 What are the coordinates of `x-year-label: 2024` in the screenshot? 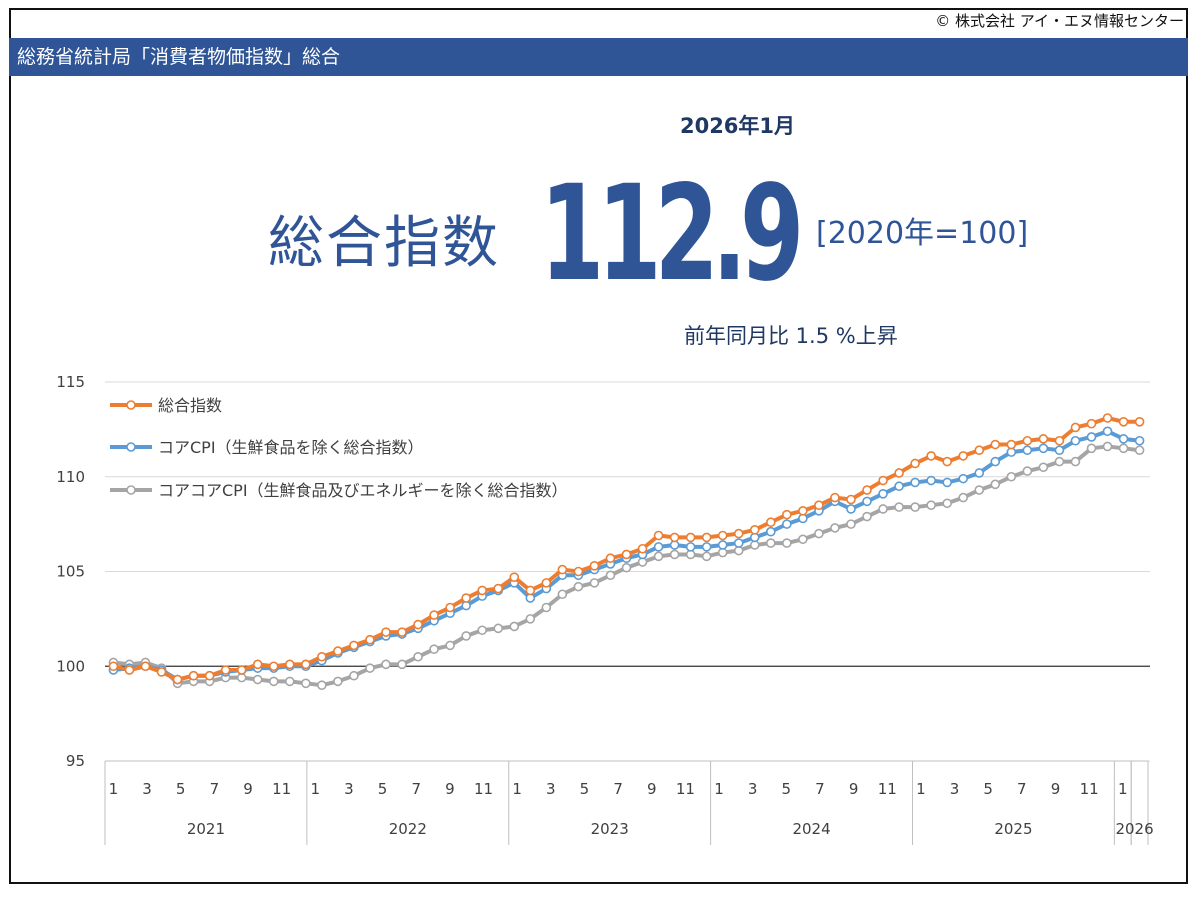 It's located at (811, 829).